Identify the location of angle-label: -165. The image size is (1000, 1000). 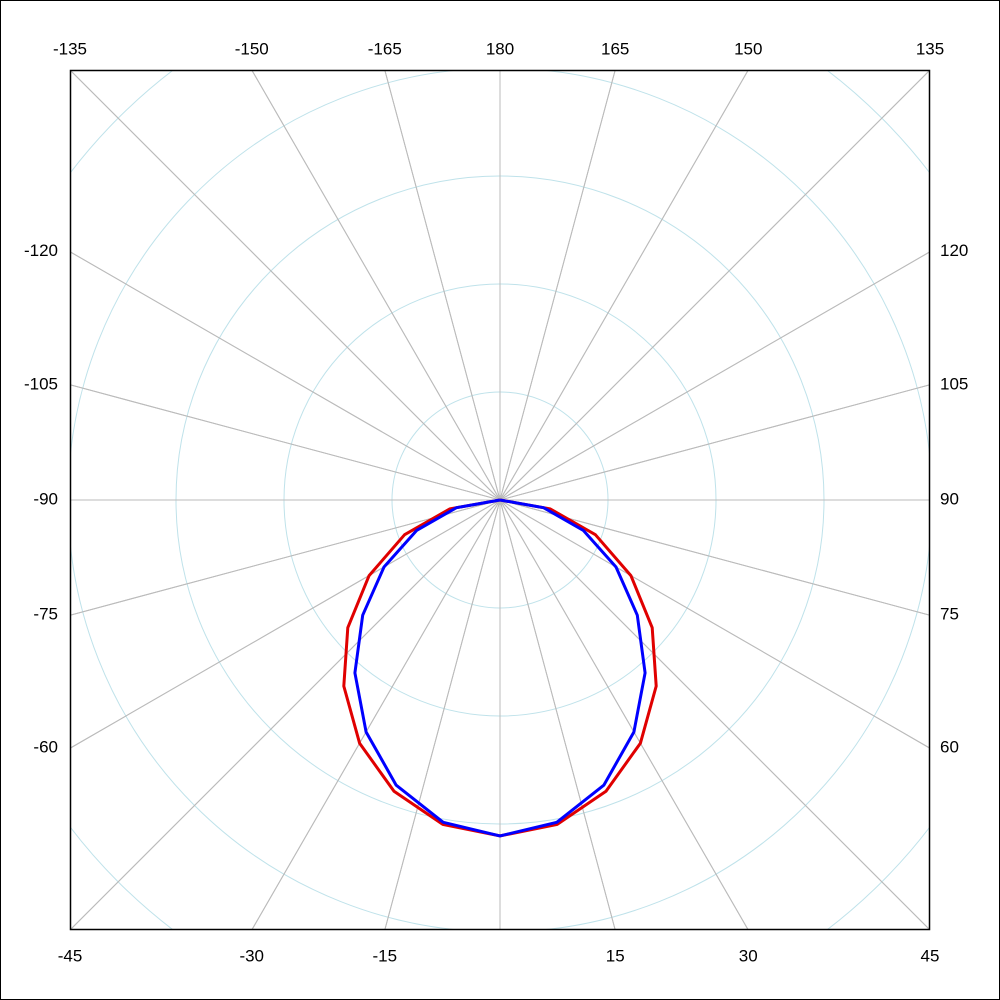
(385, 48).